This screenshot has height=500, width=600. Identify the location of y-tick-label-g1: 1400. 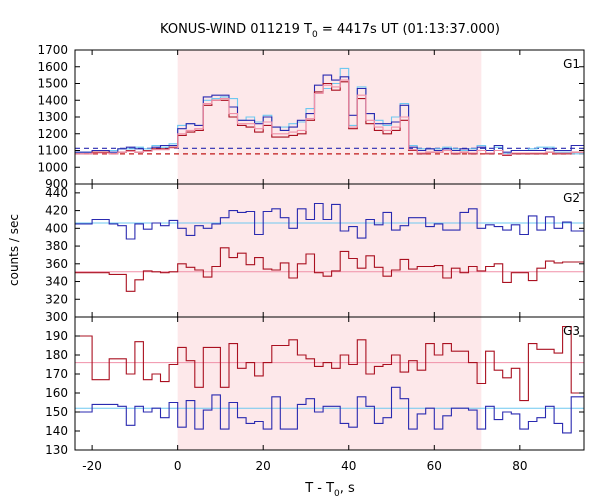
(52, 100).